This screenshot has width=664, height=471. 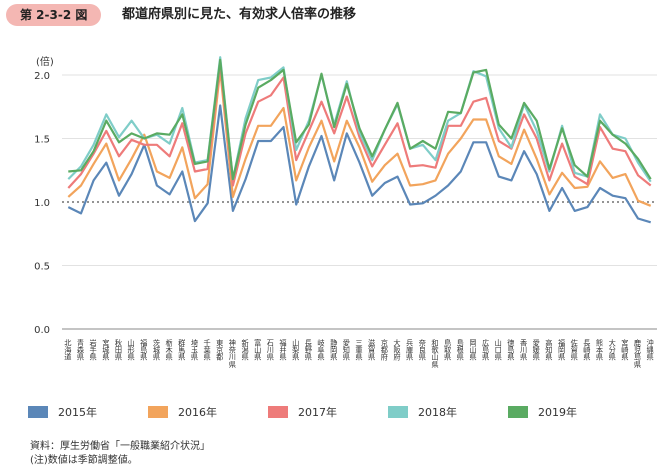 What do you see at coordinates (422, 349) in the screenshot?
I see `x-tick-label: 奈良県` at bounding box center [422, 349].